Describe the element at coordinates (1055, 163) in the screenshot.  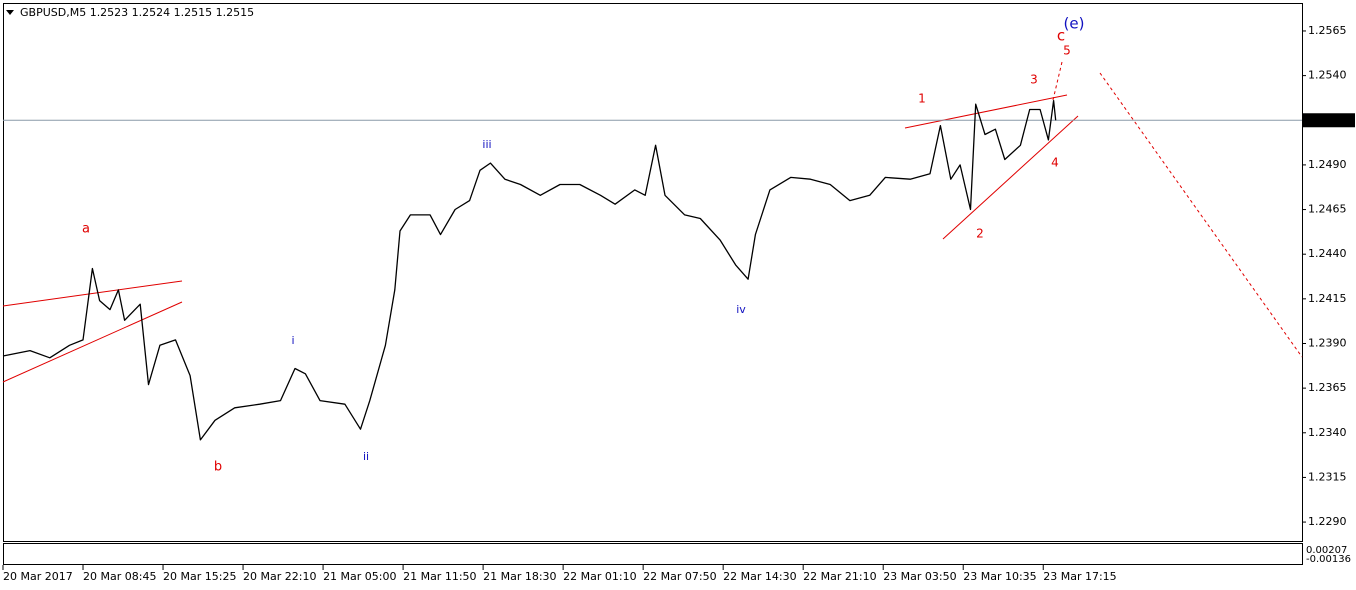
I see `wave-label: 4` at that location.